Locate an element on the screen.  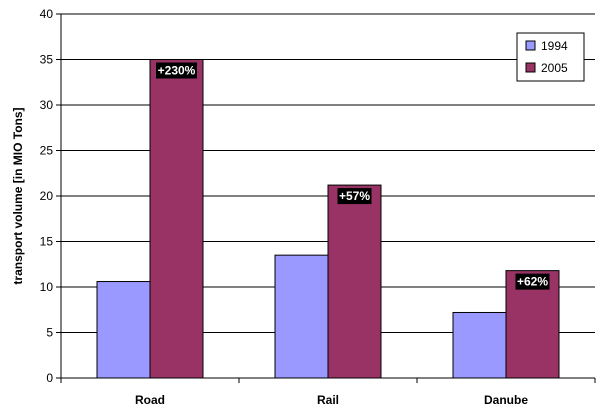
x-tick-label: Danube is located at coordinates (506, 400).